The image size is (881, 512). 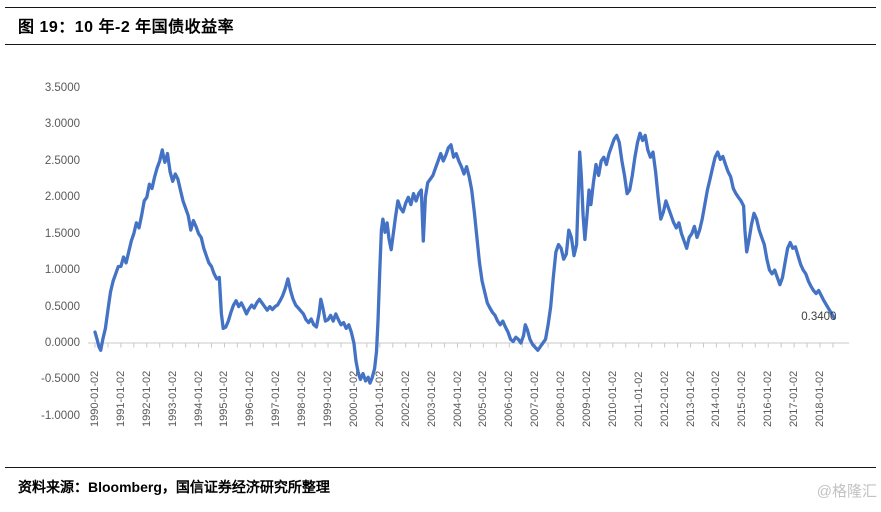 I want to click on x-axis-label: 2002-01-02, so click(x=405, y=398).